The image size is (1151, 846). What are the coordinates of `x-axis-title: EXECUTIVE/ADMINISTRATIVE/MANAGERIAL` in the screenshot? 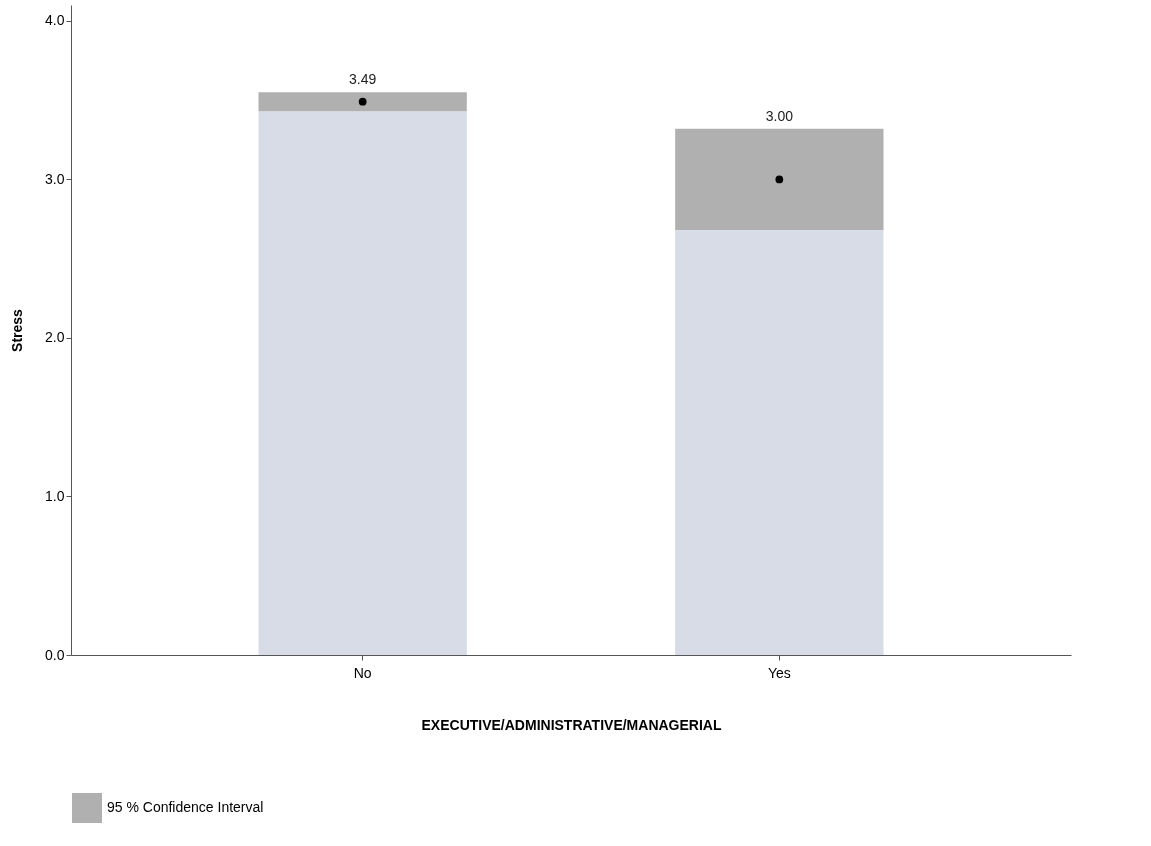 It's located at (571, 724).